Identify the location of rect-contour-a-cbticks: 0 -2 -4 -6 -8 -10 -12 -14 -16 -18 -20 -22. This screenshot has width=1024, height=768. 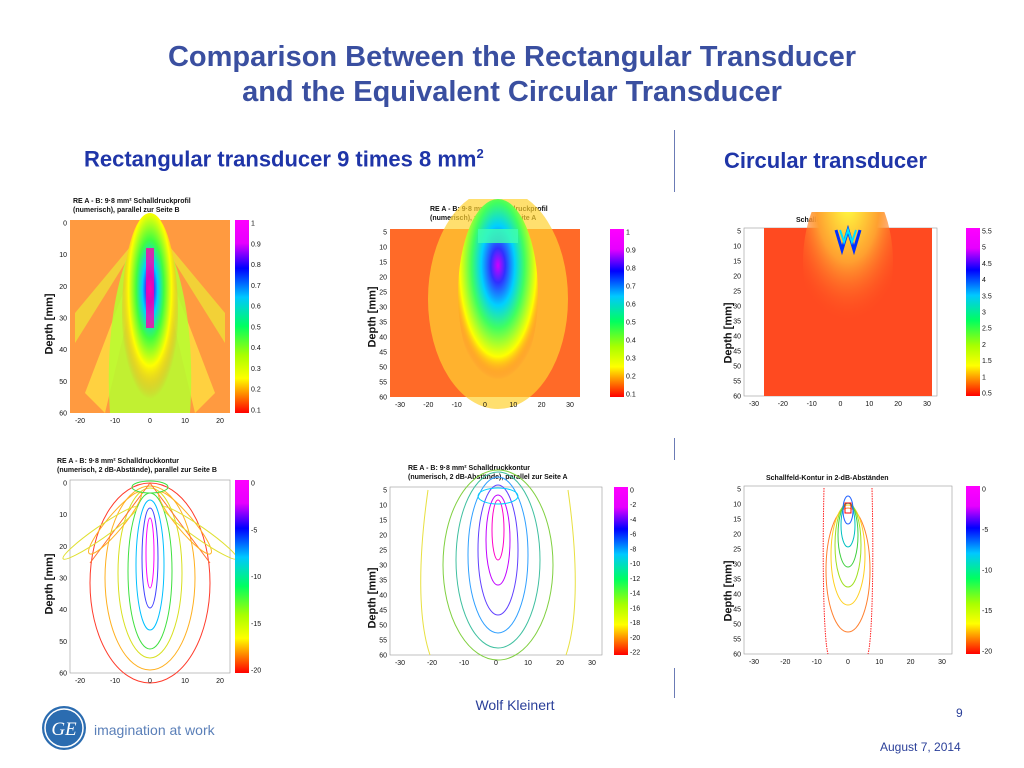
(635, 572).